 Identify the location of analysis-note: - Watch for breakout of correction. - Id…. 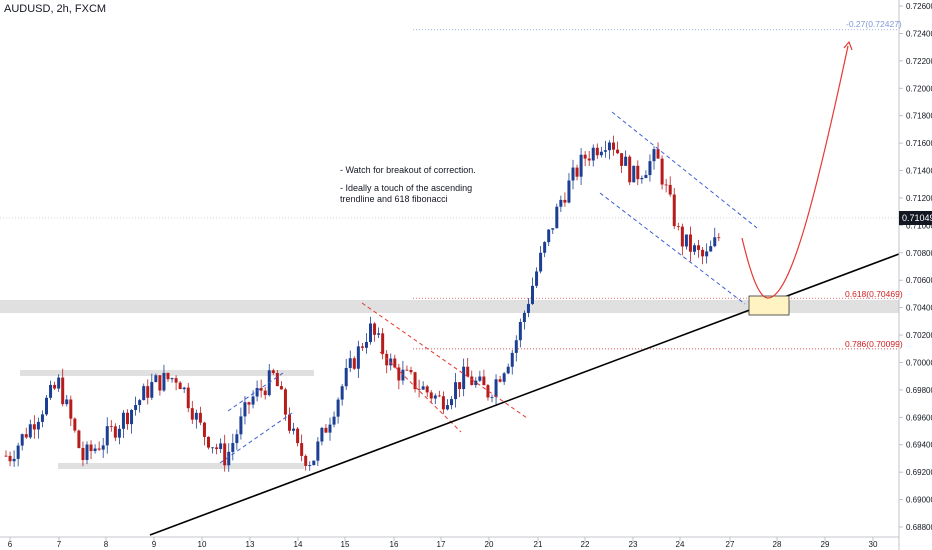
(408, 185).